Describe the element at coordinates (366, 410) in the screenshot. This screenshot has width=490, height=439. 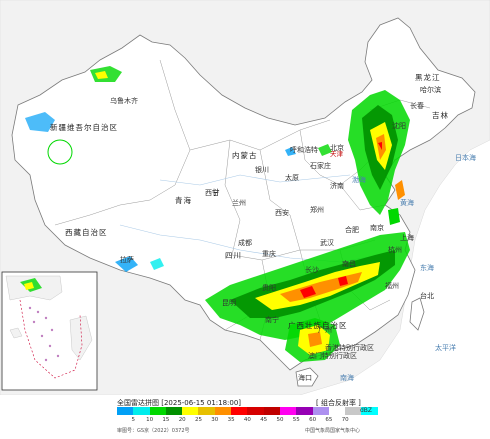
I see `unit-label: dBZ` at that location.